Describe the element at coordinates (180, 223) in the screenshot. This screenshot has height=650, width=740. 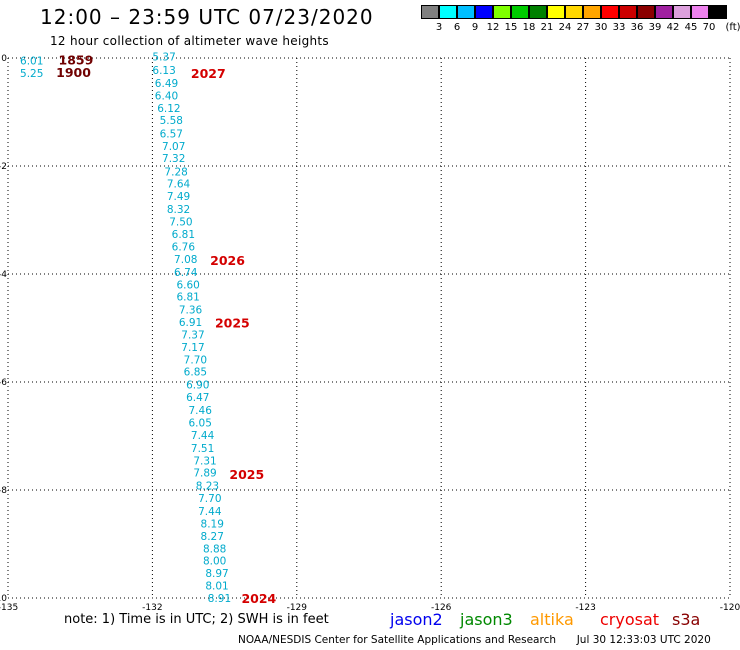
I see `swh-value: 7.50` at that location.